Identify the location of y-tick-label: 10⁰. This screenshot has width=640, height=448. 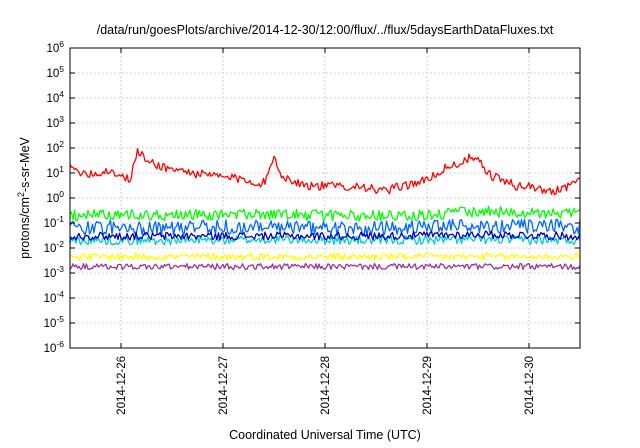
(55, 197).